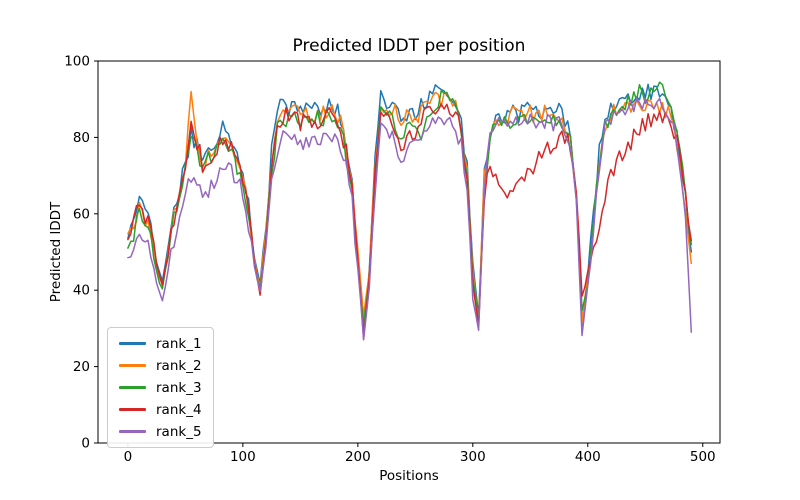 The image size is (800, 500). What do you see at coordinates (85, 444) in the screenshot?
I see `y-tick-label: 0` at bounding box center [85, 444].